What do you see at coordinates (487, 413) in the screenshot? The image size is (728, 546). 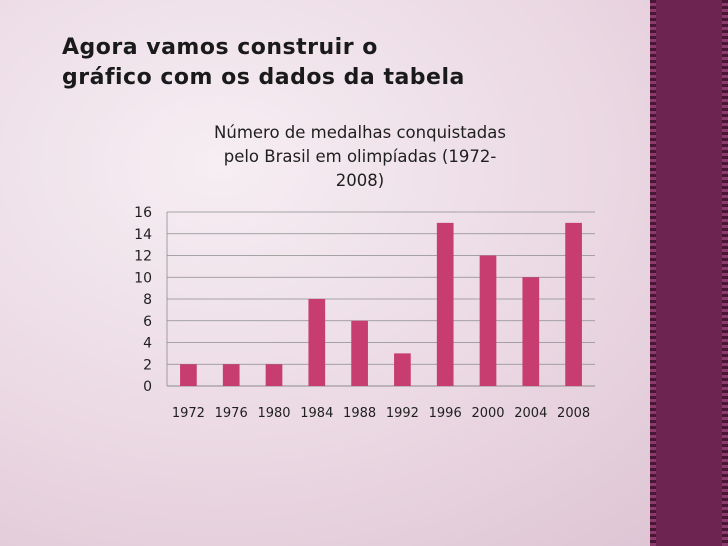 I see `x-tick-label: 2000` at bounding box center [487, 413].